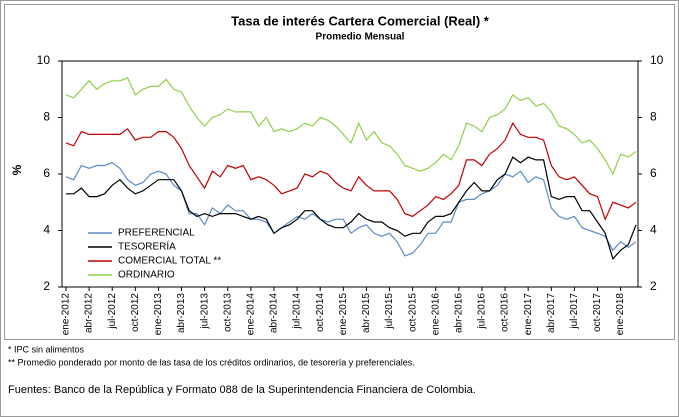 Image resolution: width=679 pixels, height=417 pixels. Describe the element at coordinates (653, 230) in the screenshot. I see `y2-tick-label: 4` at that location.